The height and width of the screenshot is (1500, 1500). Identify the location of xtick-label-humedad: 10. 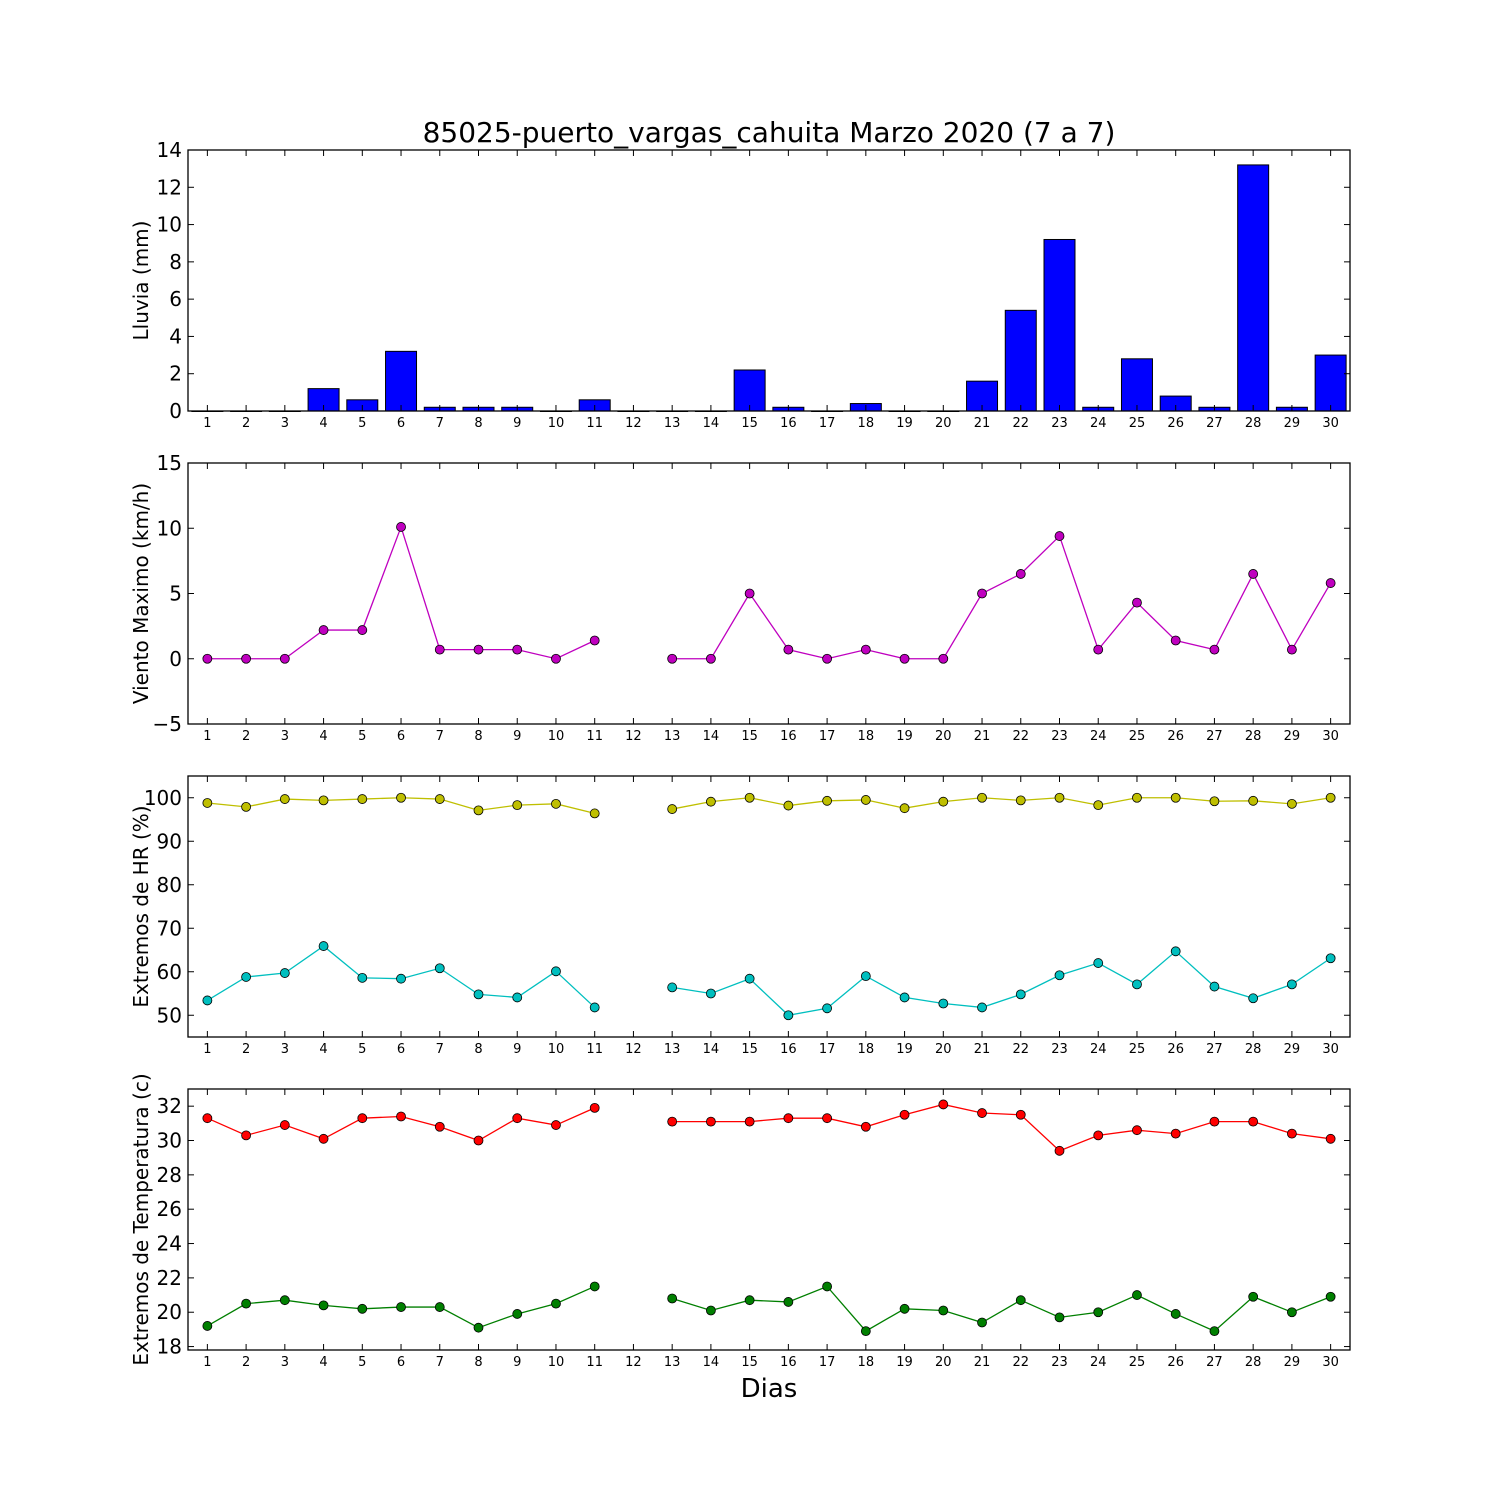
(556, 1049).